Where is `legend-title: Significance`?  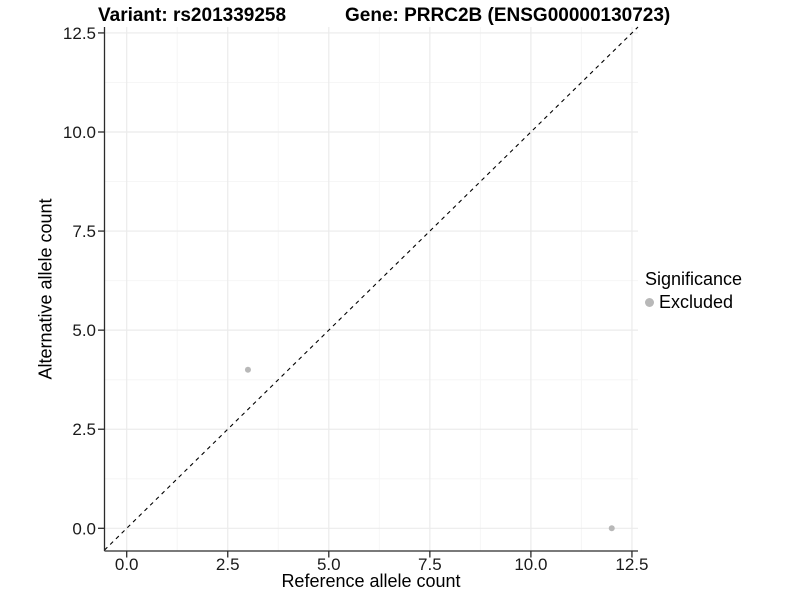
legend-title: Significance is located at coordinates (694, 279).